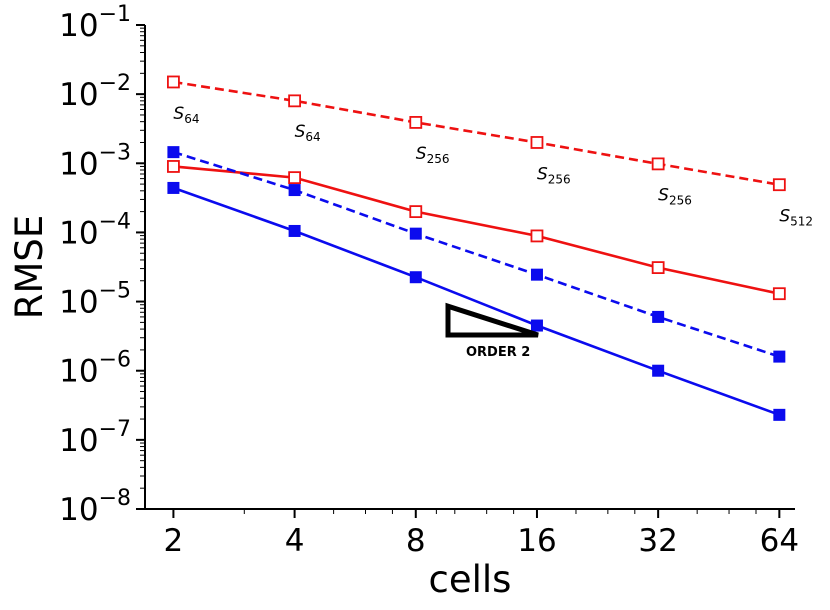 Image resolution: width=830 pixels, height=610 pixels. I want to click on x-tick-label: 64, so click(779, 541).